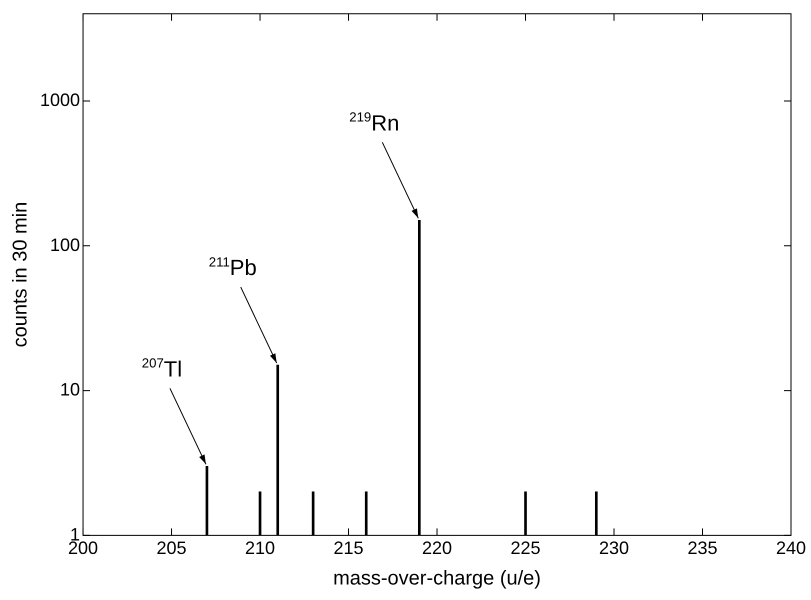  I want to click on x-tick-label: 220, so click(437, 548).